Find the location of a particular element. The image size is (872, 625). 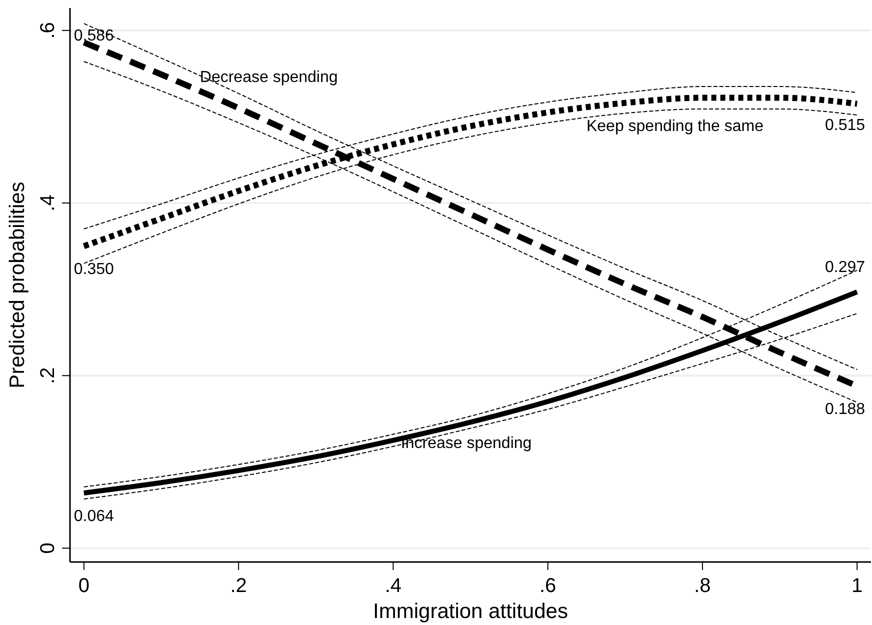

series-label: Decrease spending is located at coordinates (269, 77).